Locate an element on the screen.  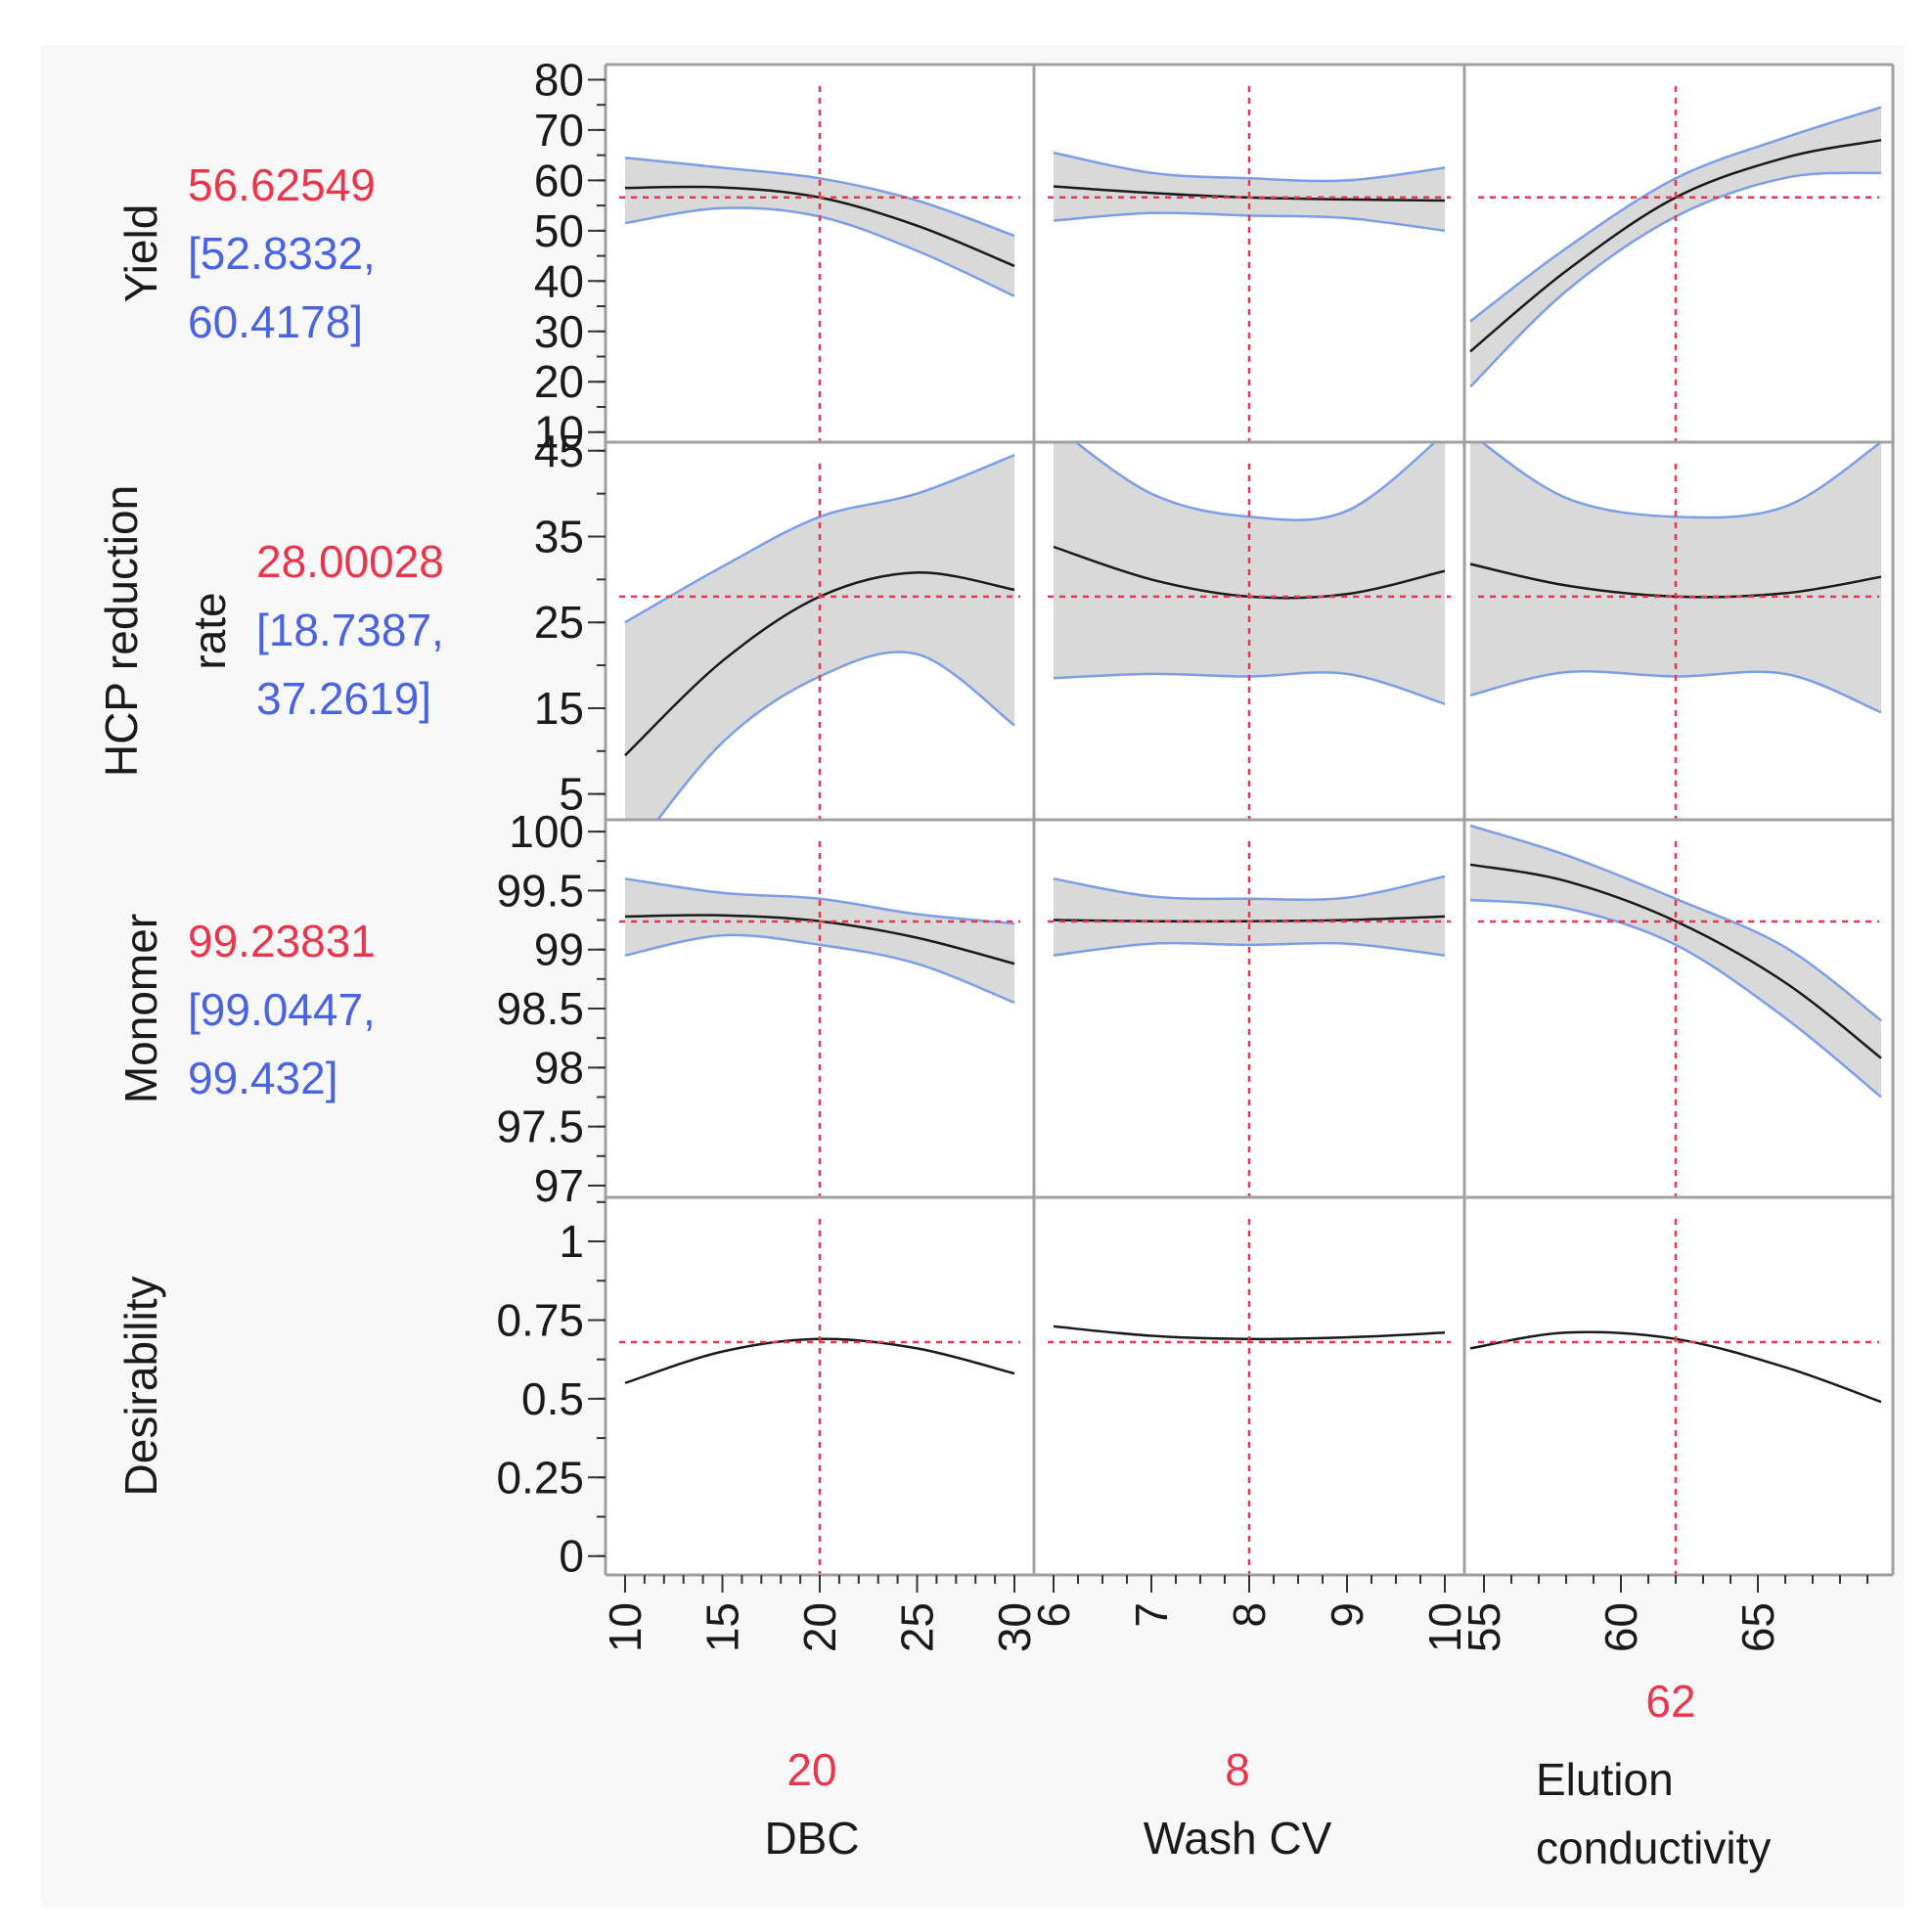
x-tick-label: 8 is located at coordinates (1249, 1615).